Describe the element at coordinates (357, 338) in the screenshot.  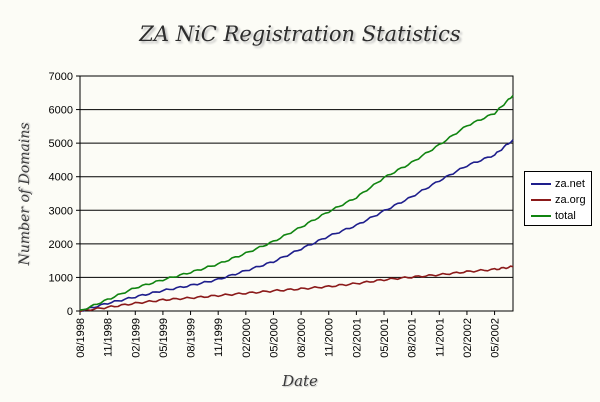
I see `x-tick-label: 02/2001` at that location.